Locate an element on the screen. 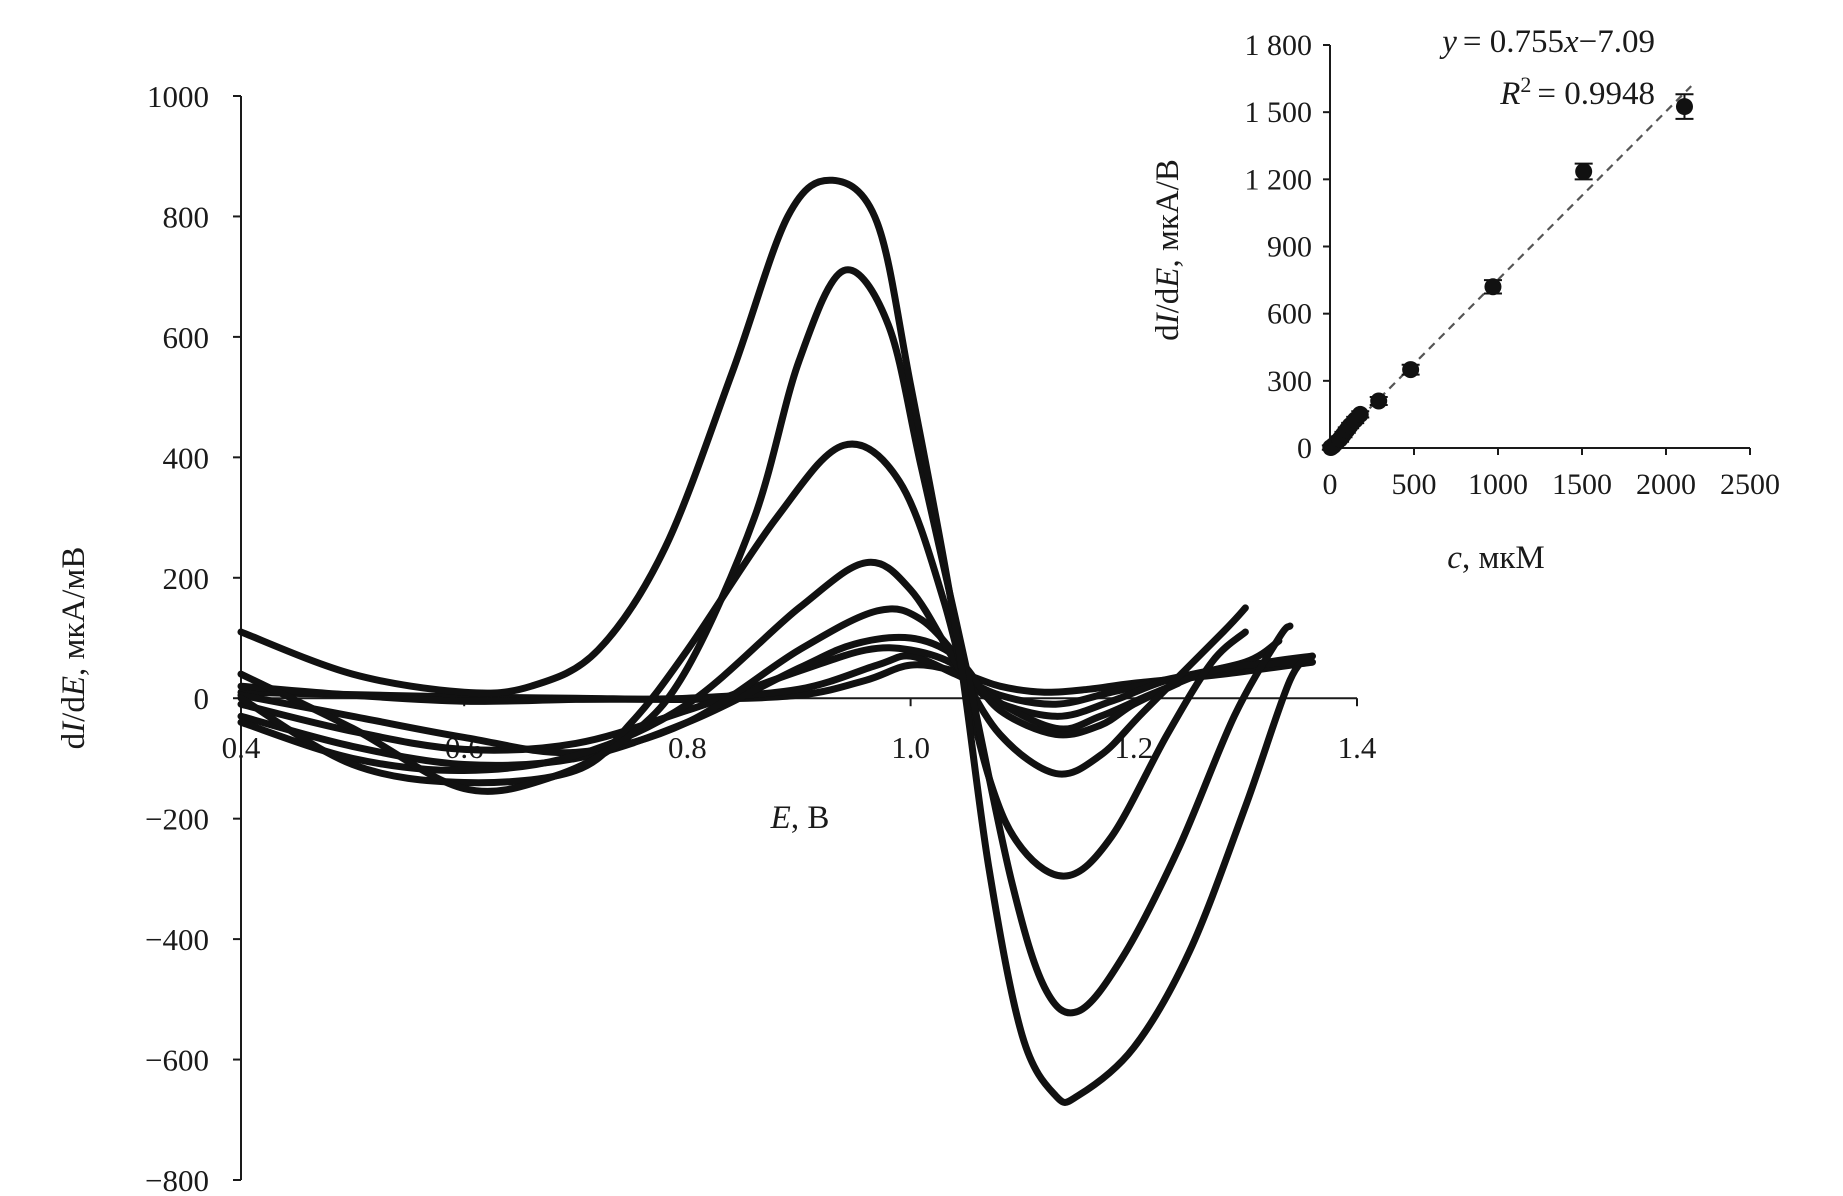  main-x-axis-title-rest: , В is located at coordinates (810, 818).